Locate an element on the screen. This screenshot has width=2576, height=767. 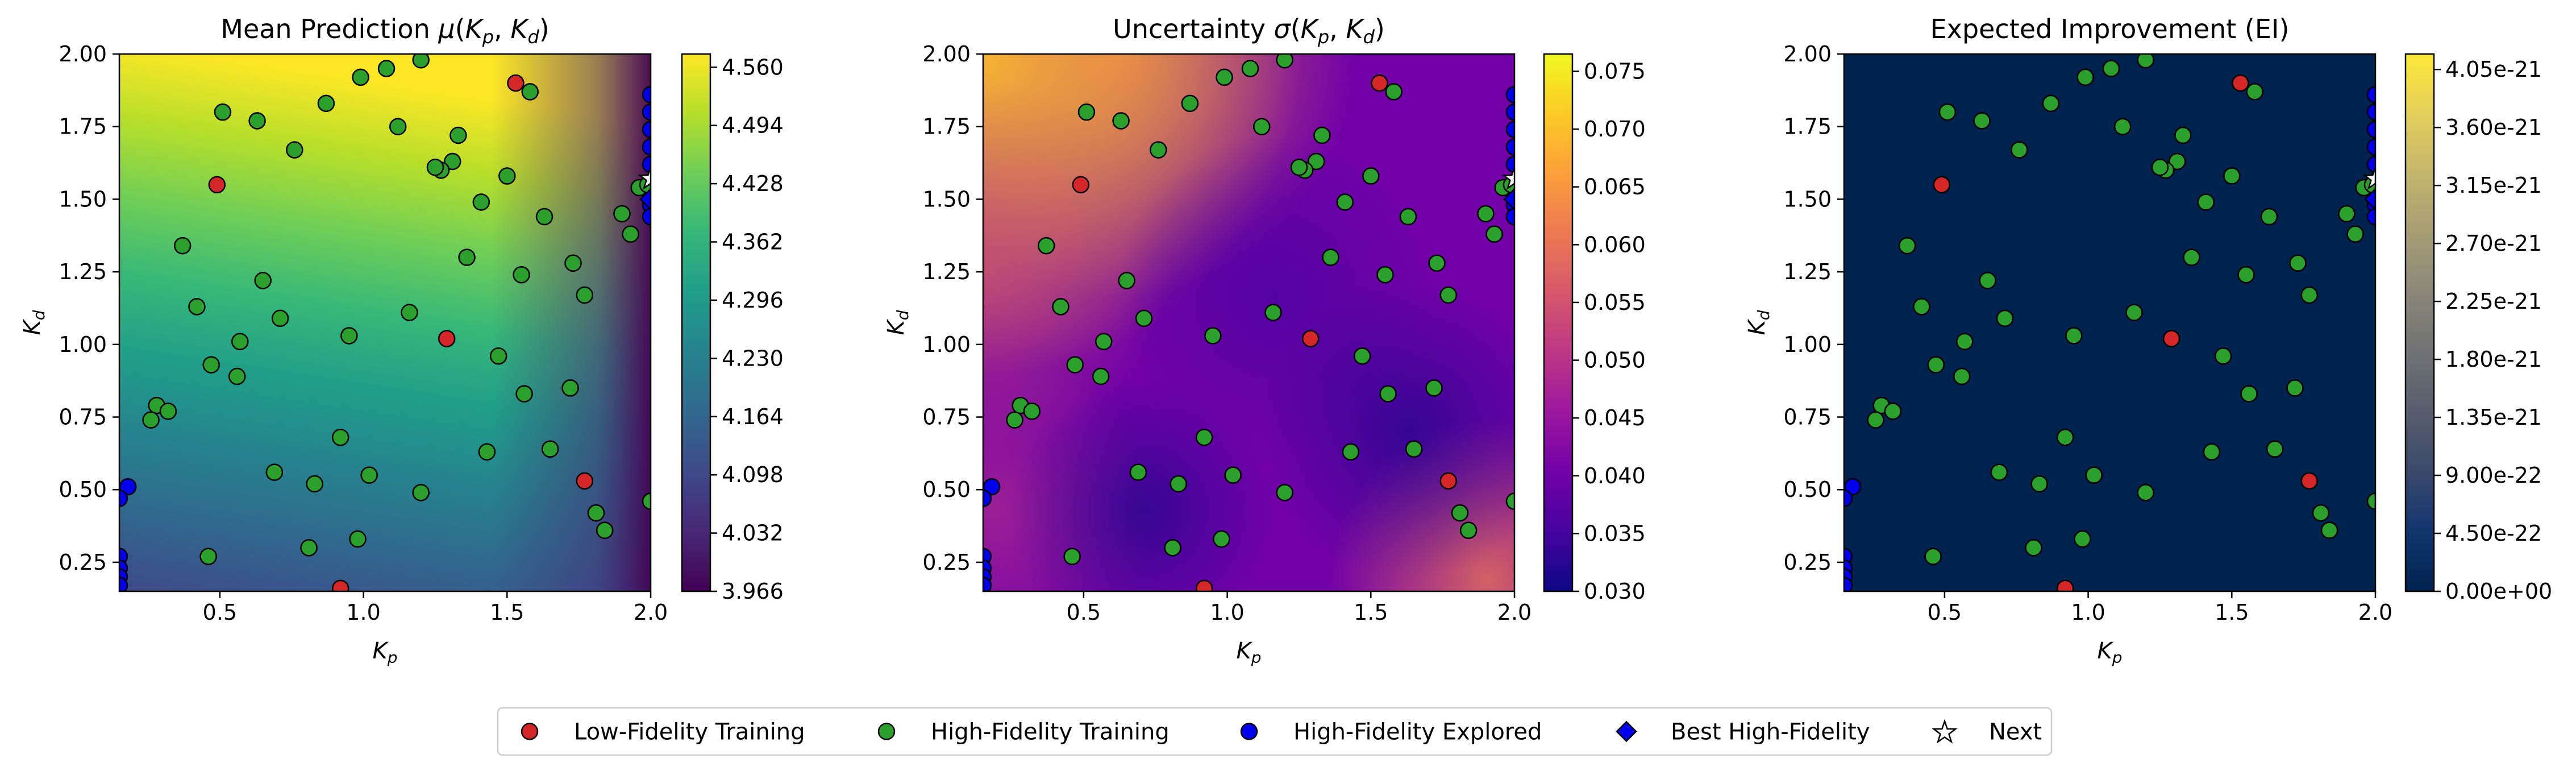
colorbar-tick-label: 0.060 is located at coordinates (1615, 245).